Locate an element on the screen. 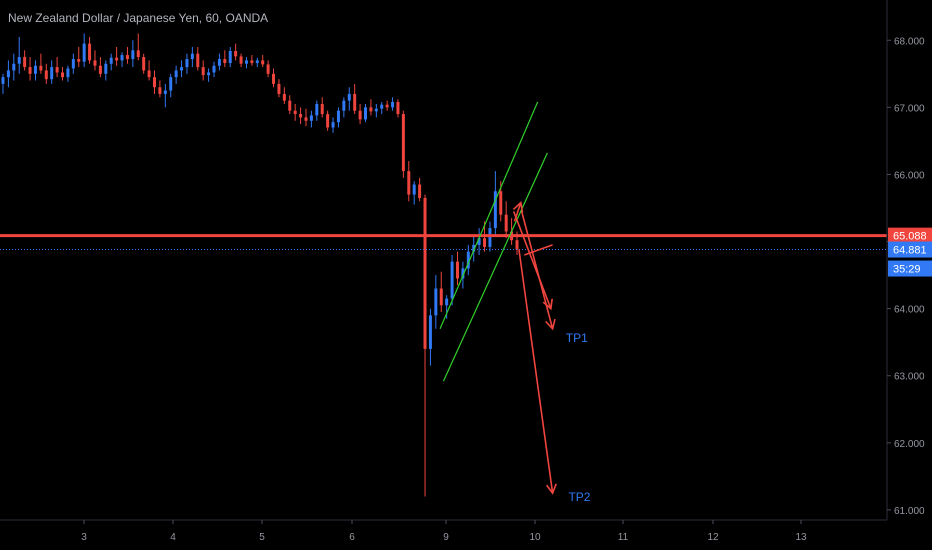  countdown-tag-text: 35:29 is located at coordinates (907, 270).